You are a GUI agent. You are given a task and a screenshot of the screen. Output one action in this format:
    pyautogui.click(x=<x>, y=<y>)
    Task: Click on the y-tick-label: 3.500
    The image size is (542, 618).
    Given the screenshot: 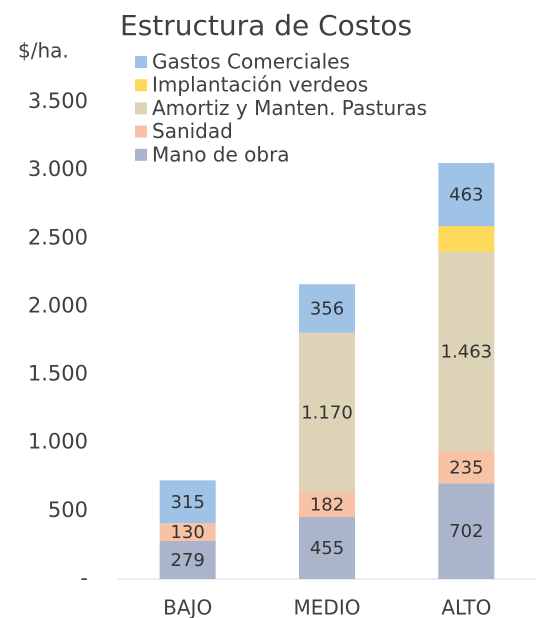 What is the action you would take?
    pyautogui.click(x=58, y=101)
    